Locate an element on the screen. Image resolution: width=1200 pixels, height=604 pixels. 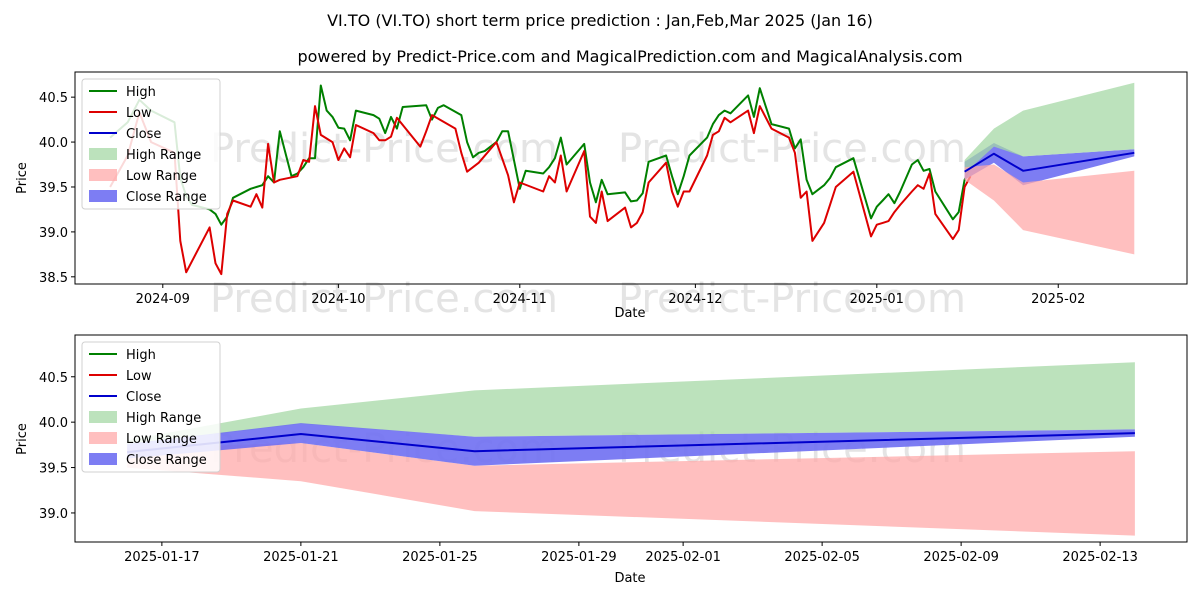
x-tick-label: 2025-01-25 is located at coordinates (440, 557).